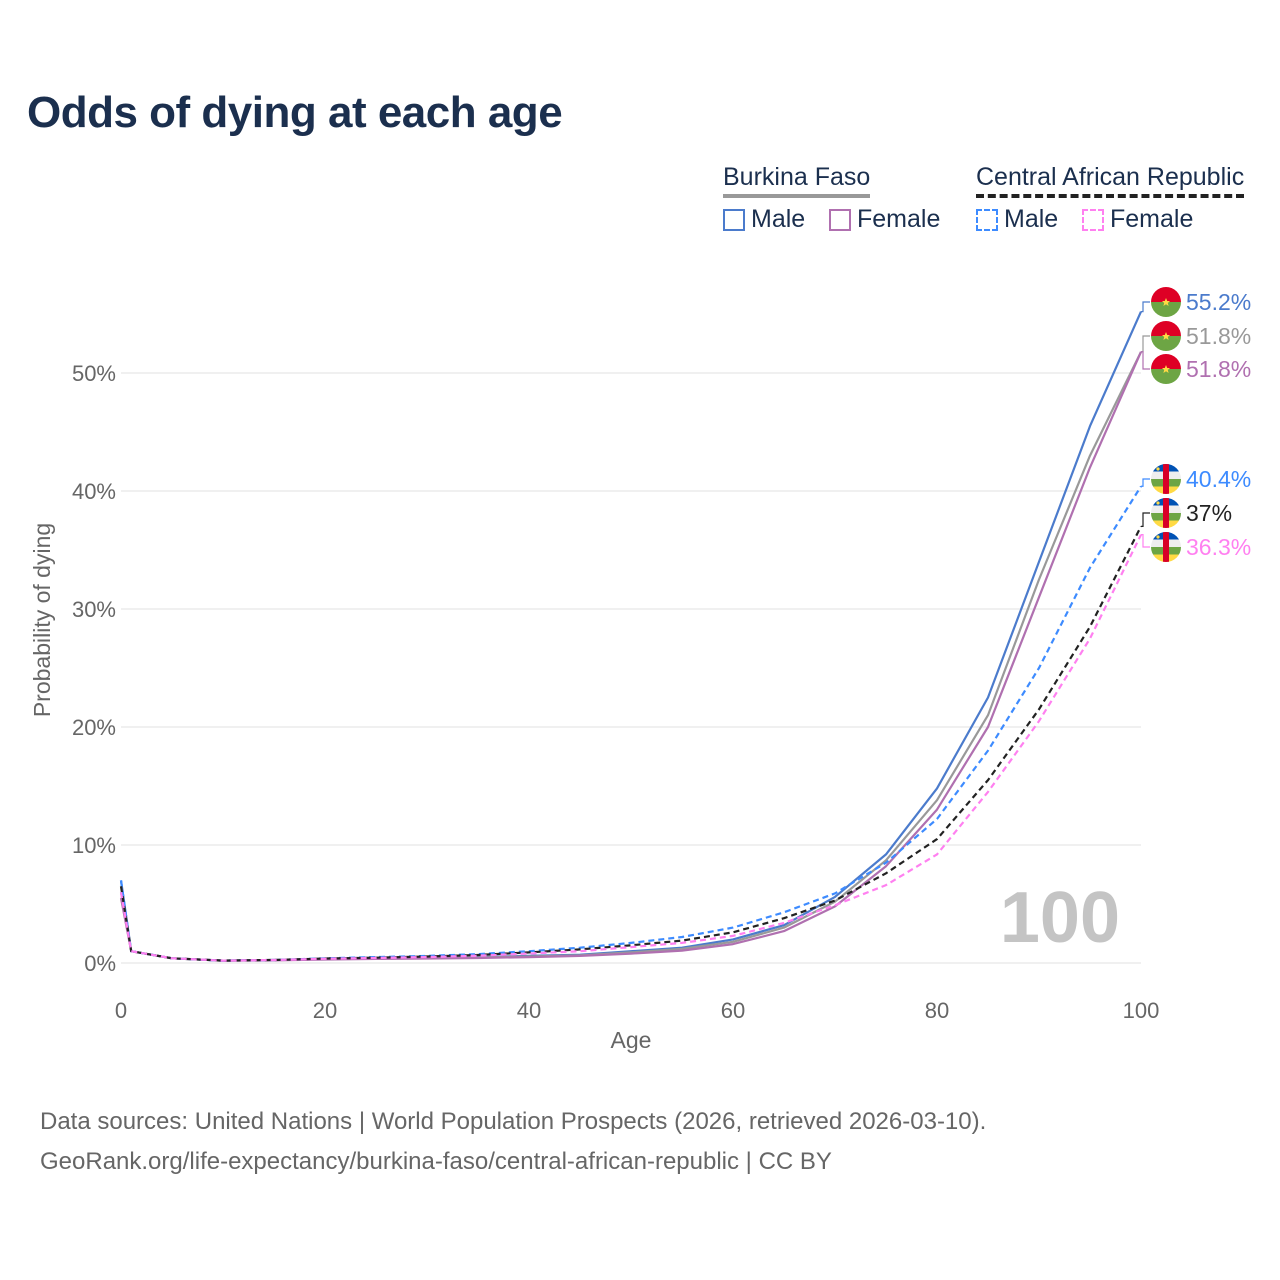  I want to click on x-tick-label: 100, so click(1141, 1010).